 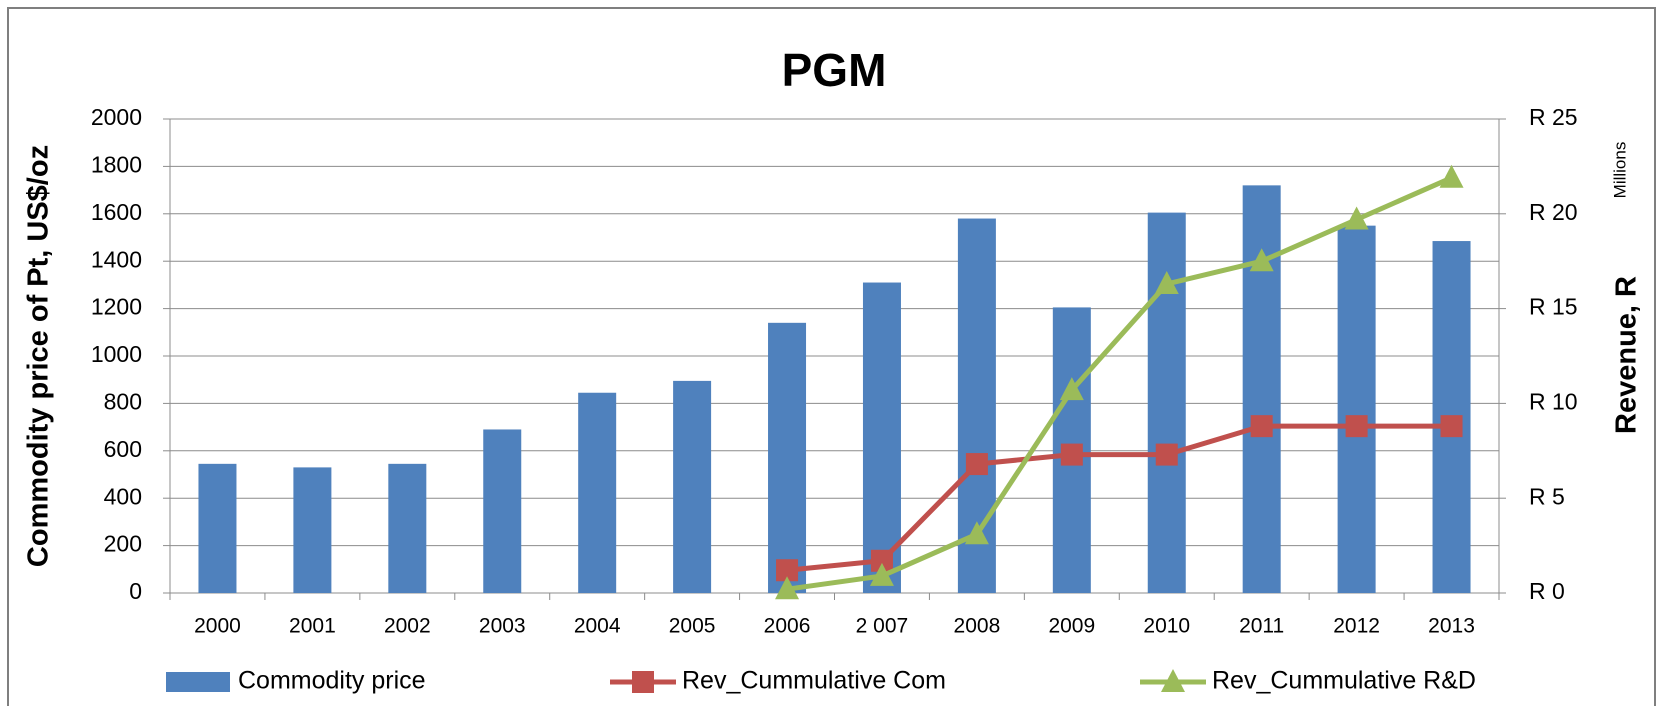 I want to click on x-tick-label: 2013, so click(x=1451, y=626).